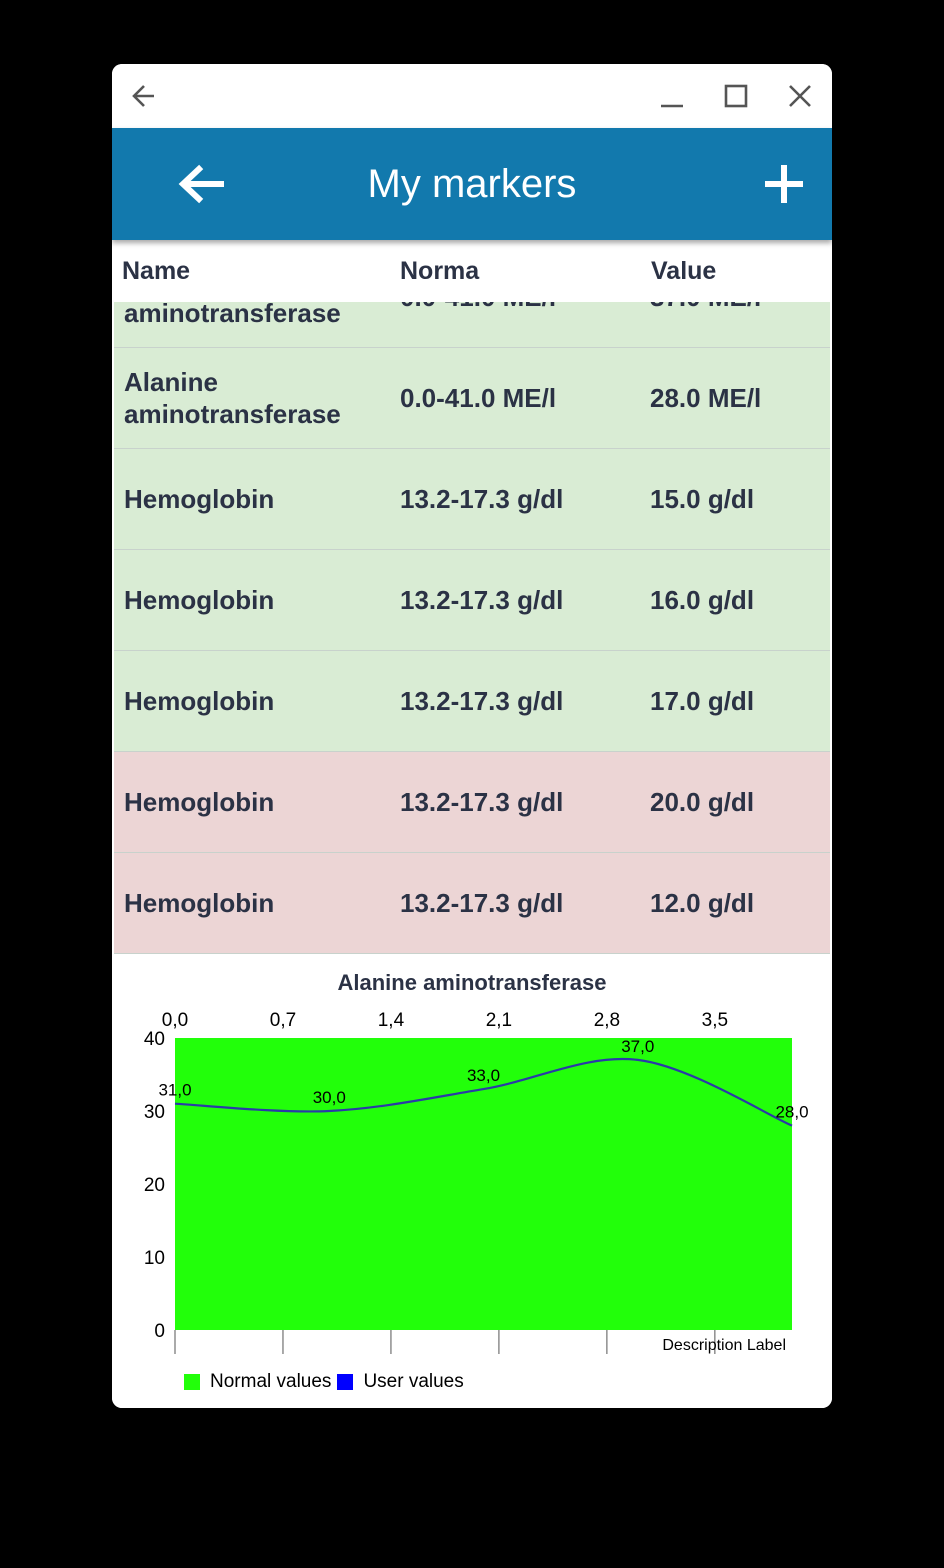 The width and height of the screenshot is (944, 1568). I want to click on x-tick-label: 2,8, so click(607, 1020).